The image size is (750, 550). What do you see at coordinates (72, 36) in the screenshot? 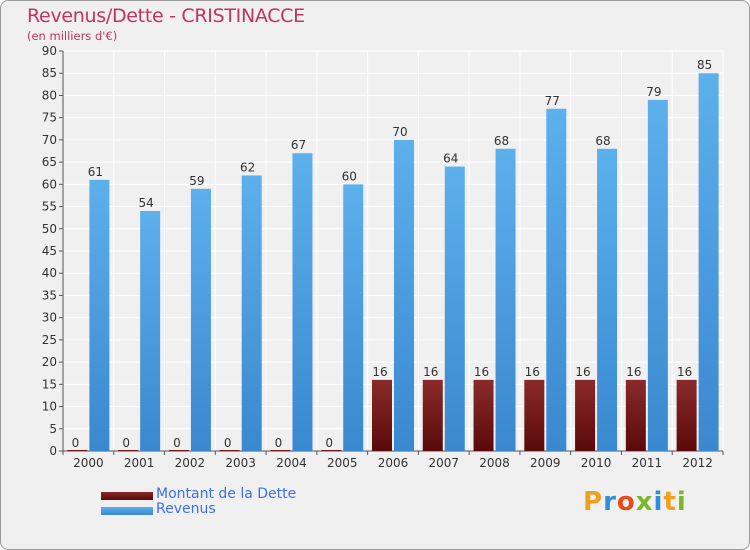
I see `chart-subtitle: (en milliers d'€)` at bounding box center [72, 36].